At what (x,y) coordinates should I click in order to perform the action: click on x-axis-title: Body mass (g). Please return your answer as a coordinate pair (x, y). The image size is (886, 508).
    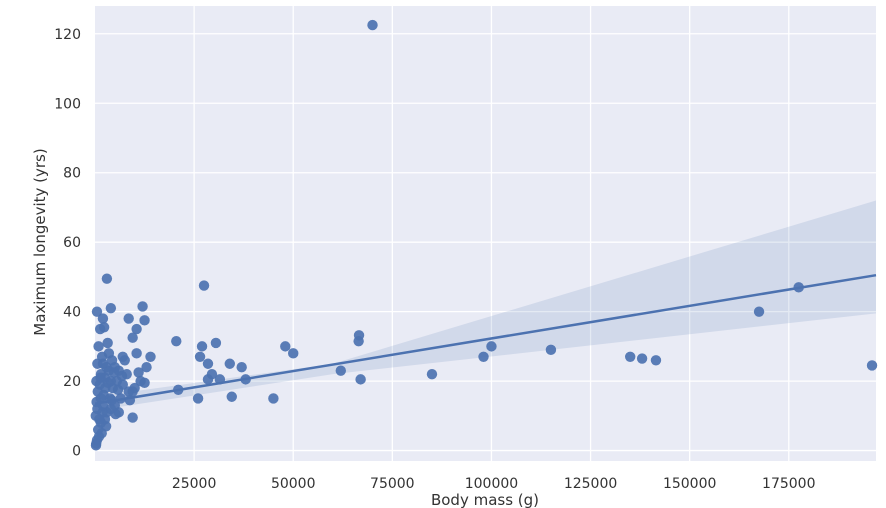
    Looking at the image, I should click on (485, 499).